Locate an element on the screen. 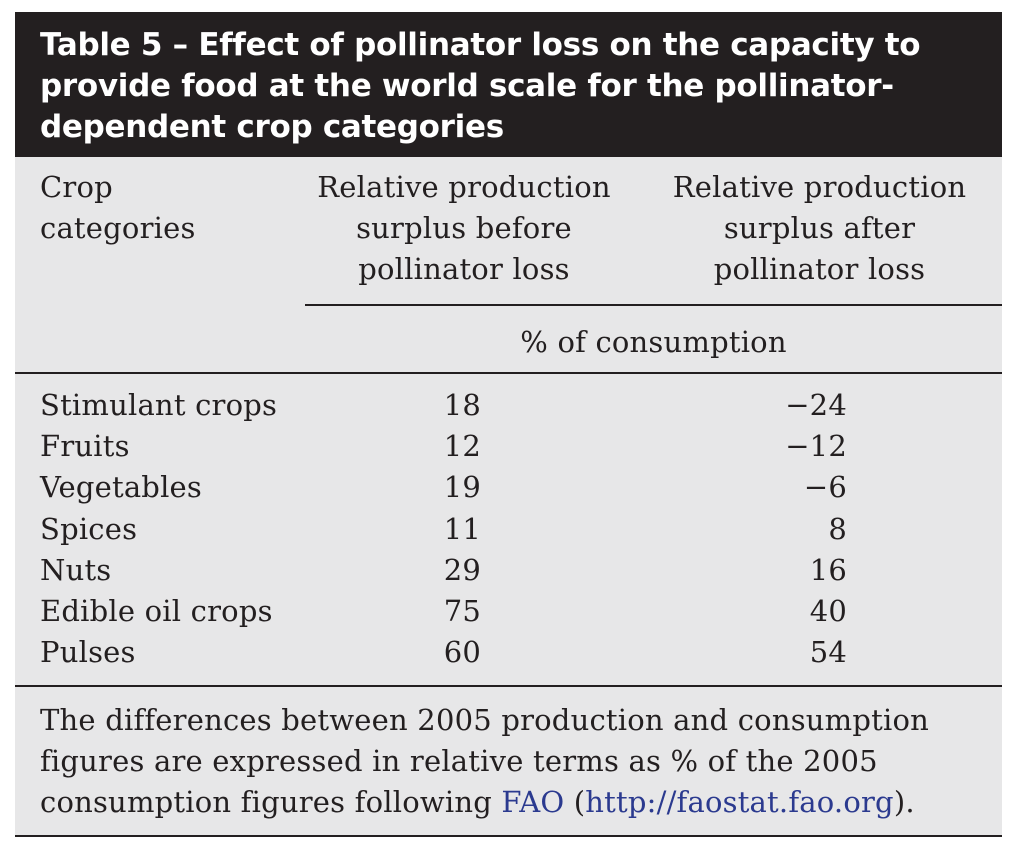  header-bottom-rule is located at coordinates (508, 373).